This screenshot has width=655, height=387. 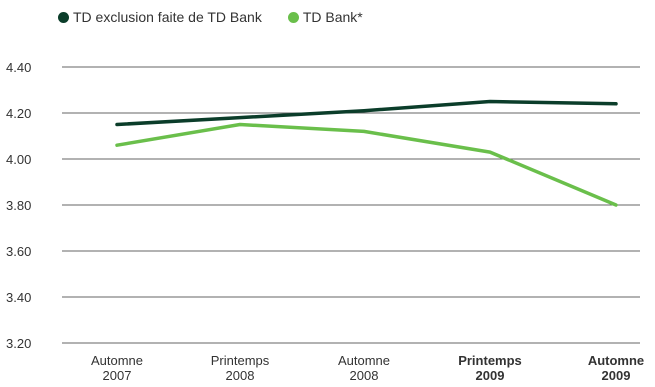 I want to click on x-tick-label: Automne 2007, so click(x=117, y=368).